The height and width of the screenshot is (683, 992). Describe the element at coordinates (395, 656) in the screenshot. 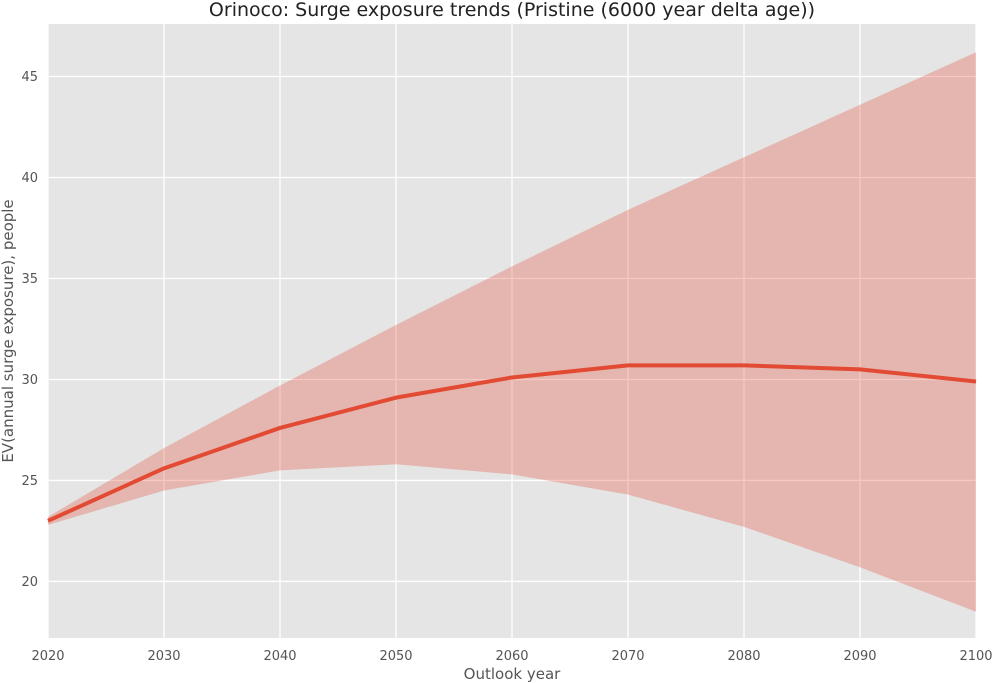

I see `x-tick-label: 2050` at that location.